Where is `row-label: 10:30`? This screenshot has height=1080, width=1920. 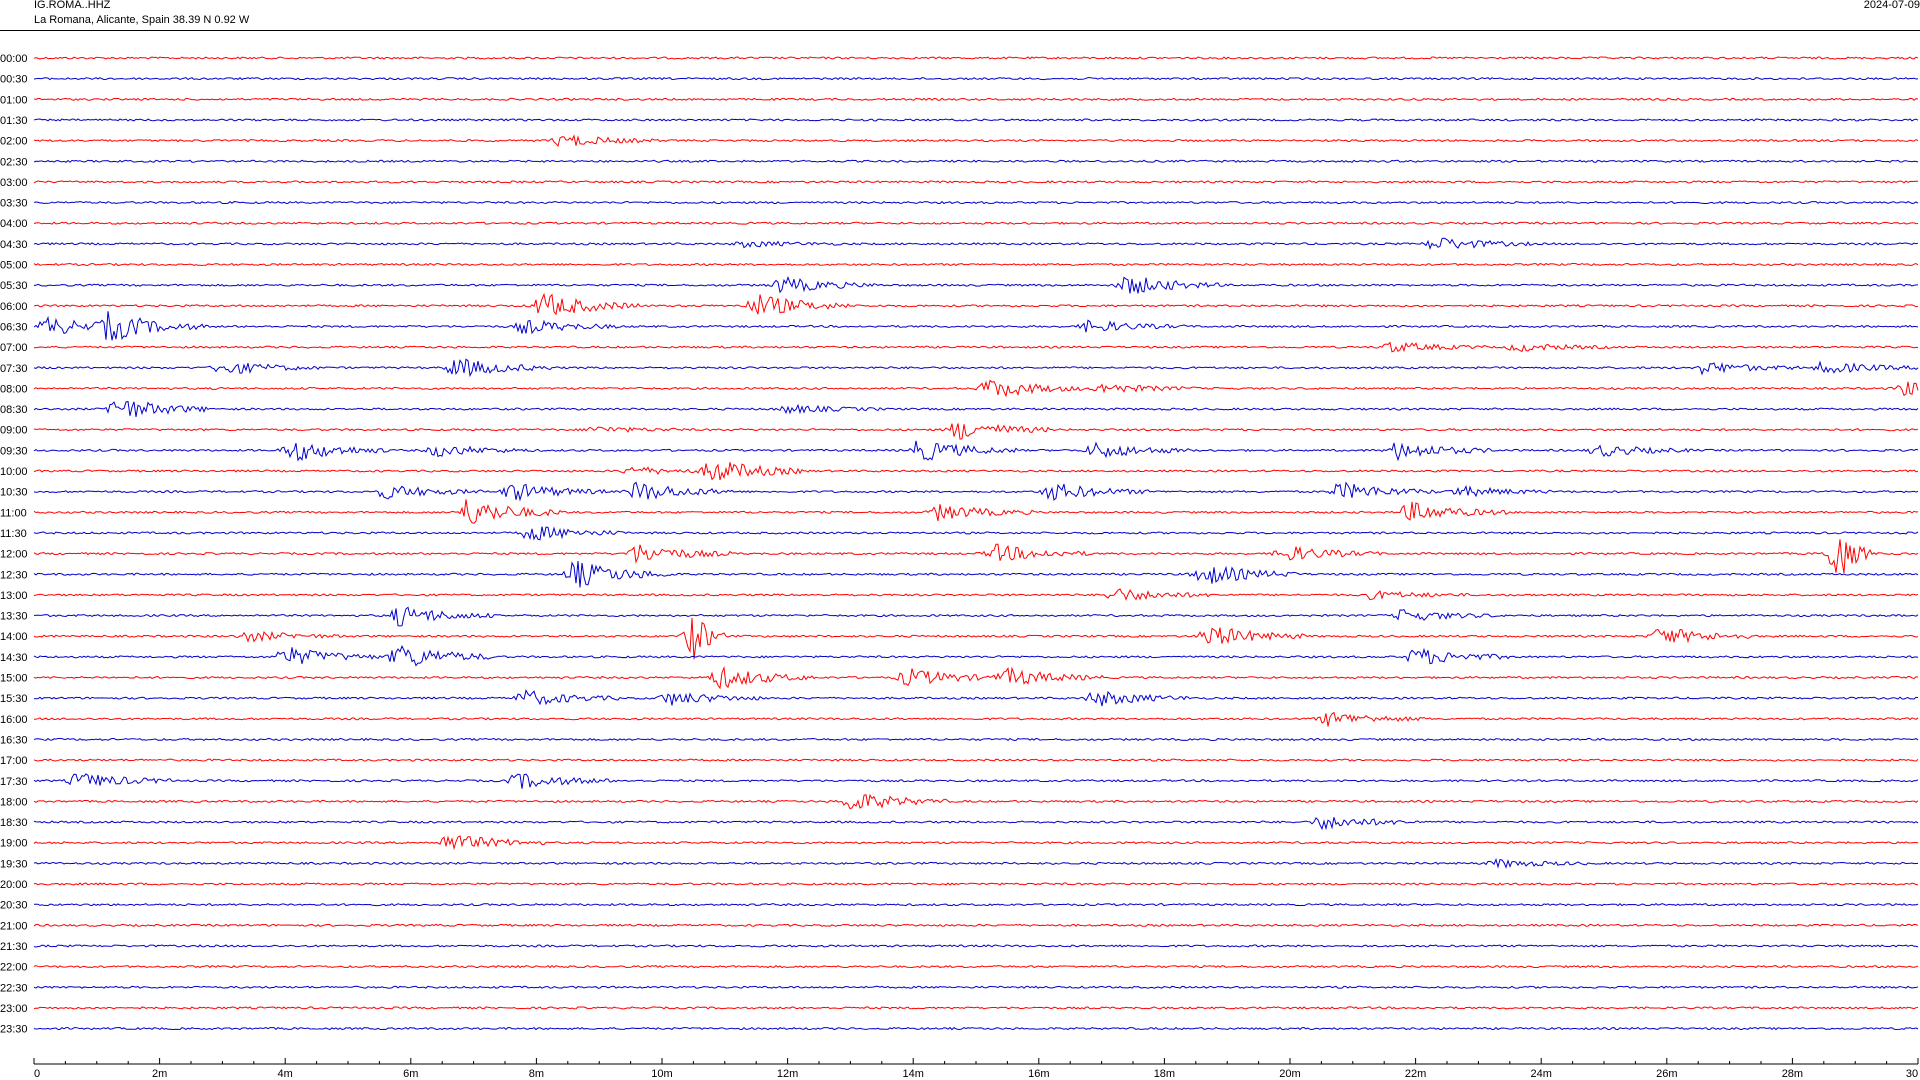
row-label: 10:30 is located at coordinates (14, 493).